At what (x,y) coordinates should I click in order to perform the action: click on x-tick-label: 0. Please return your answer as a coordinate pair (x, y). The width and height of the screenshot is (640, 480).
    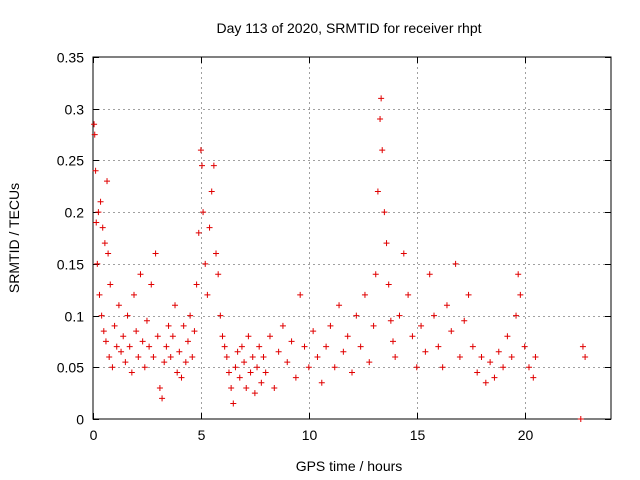
    Looking at the image, I should click on (94, 435).